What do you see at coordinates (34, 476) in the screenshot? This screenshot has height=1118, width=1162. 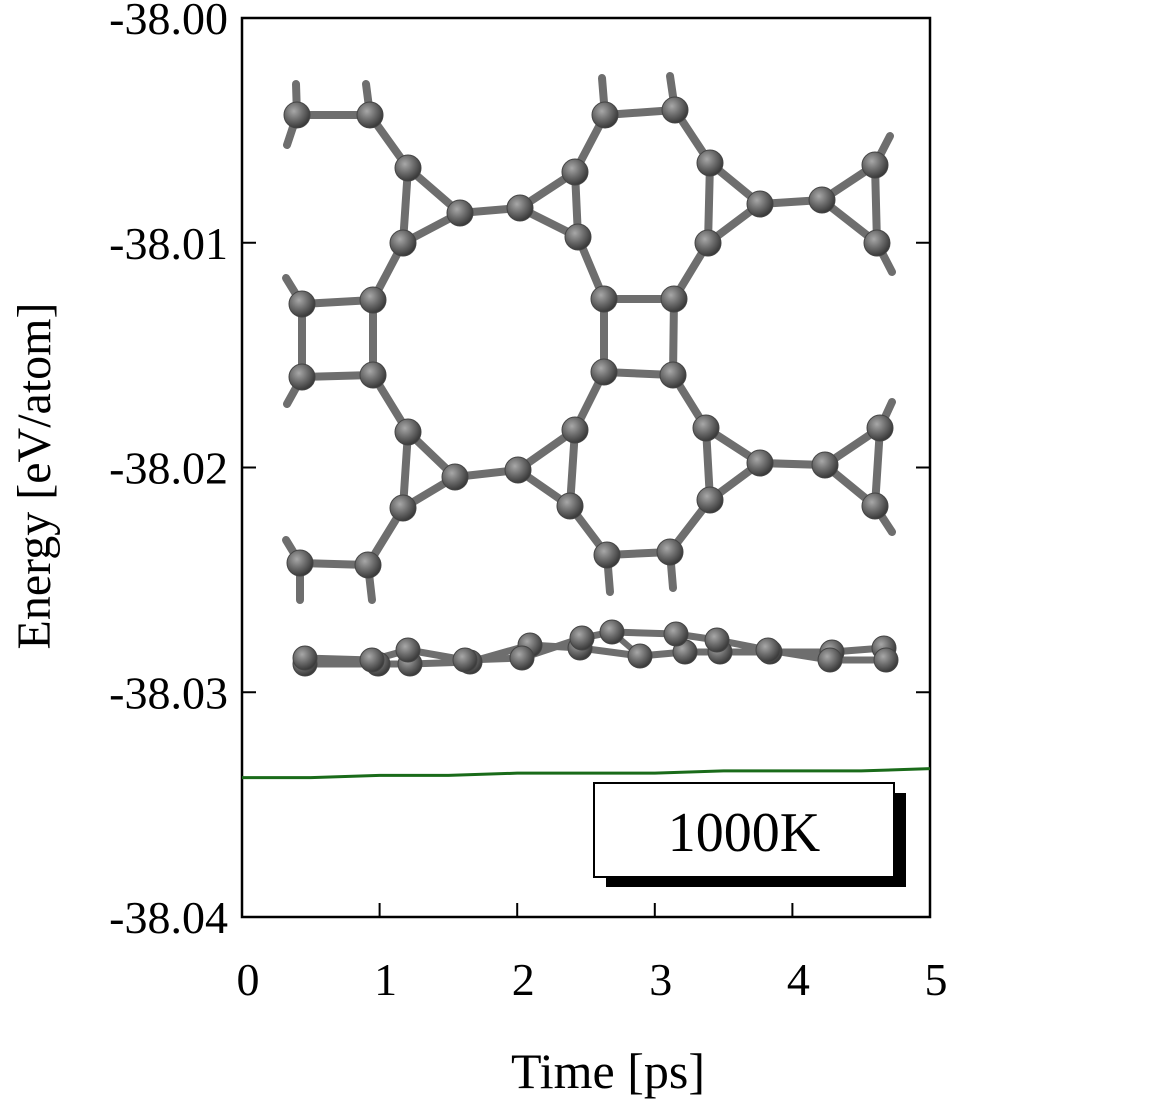 I see `y-axis-title: Energy [eV/atom]` at bounding box center [34, 476].